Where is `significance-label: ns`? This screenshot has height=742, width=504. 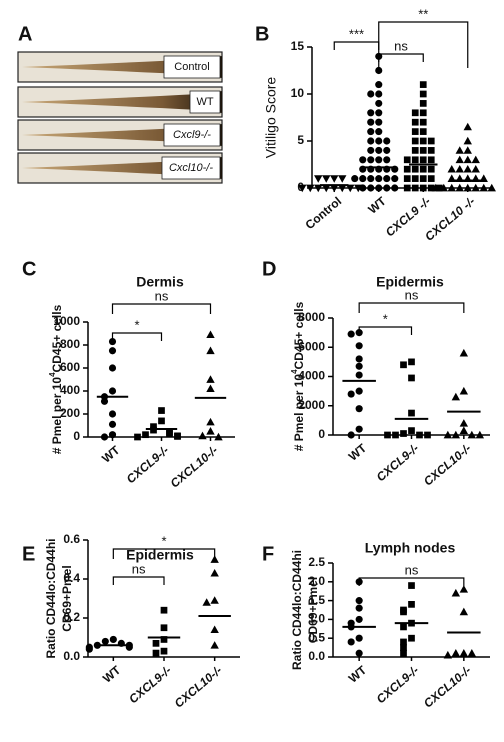
significance-label: ns is located at coordinates (139, 568).